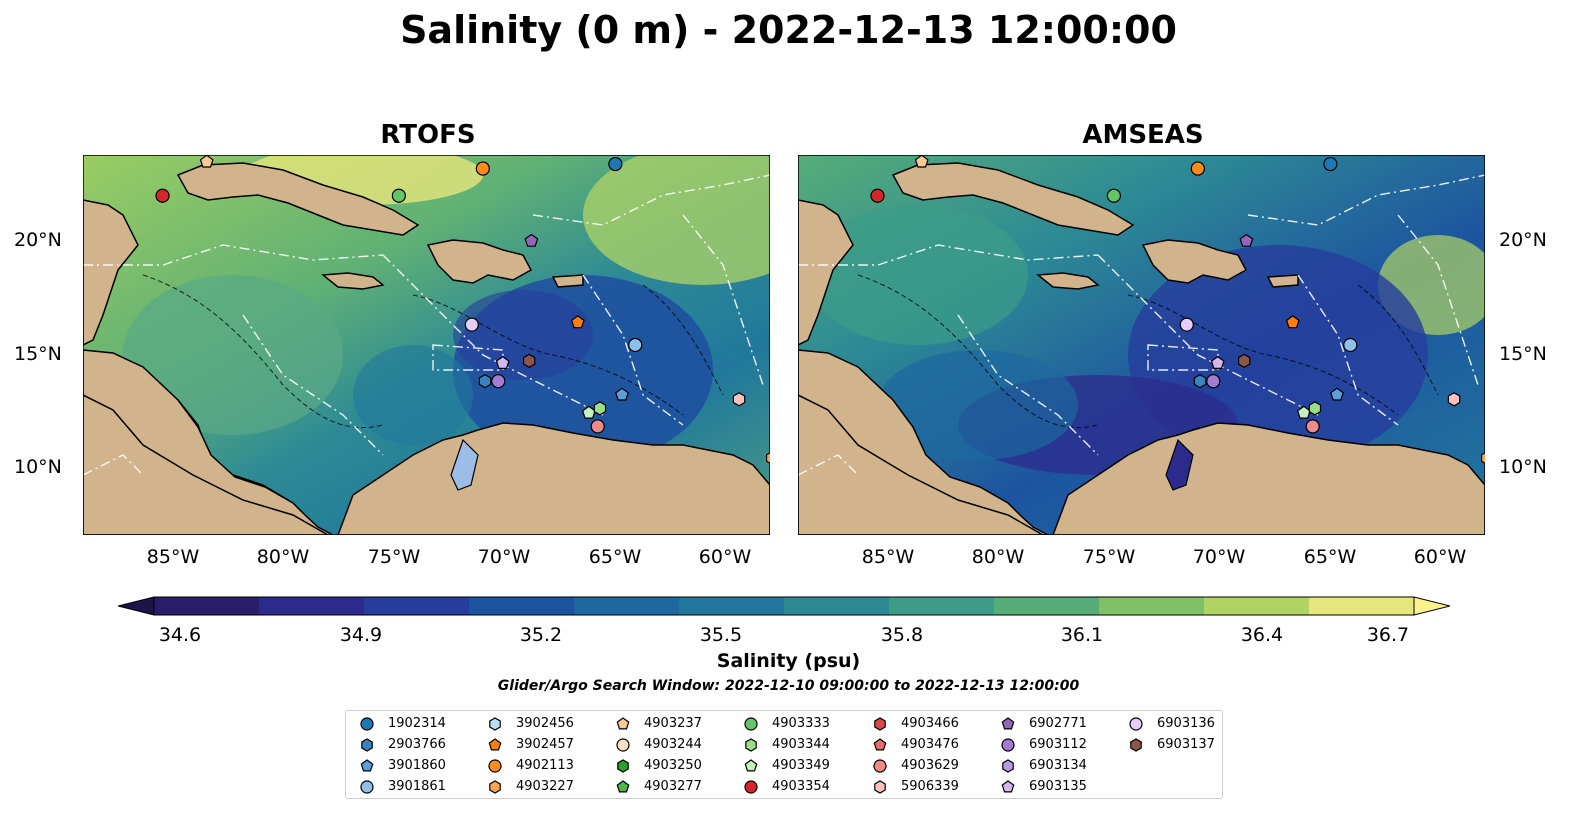 The image size is (1577, 827). I want to click on legend-label: 6903136, so click(1186, 723).